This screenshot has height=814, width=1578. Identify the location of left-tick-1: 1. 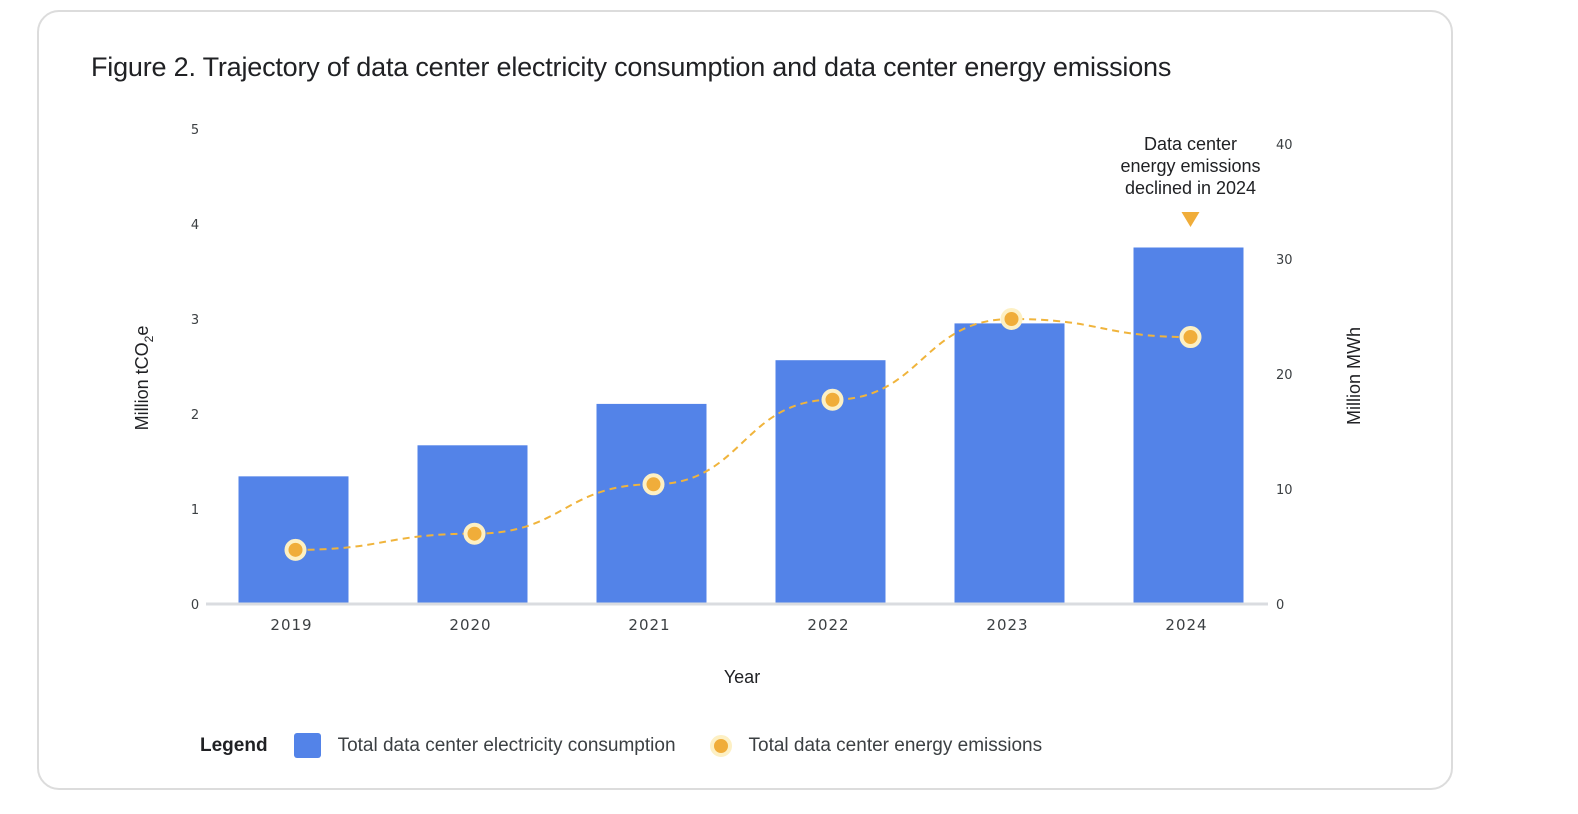
(195, 510).